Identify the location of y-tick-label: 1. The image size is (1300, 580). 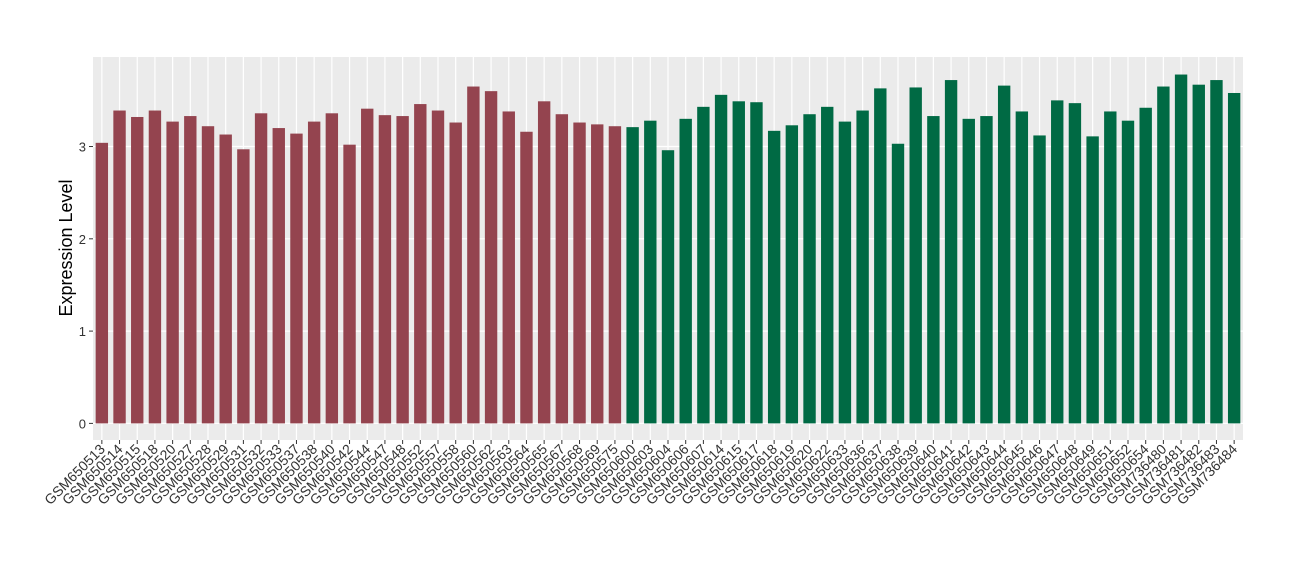
(82, 331).